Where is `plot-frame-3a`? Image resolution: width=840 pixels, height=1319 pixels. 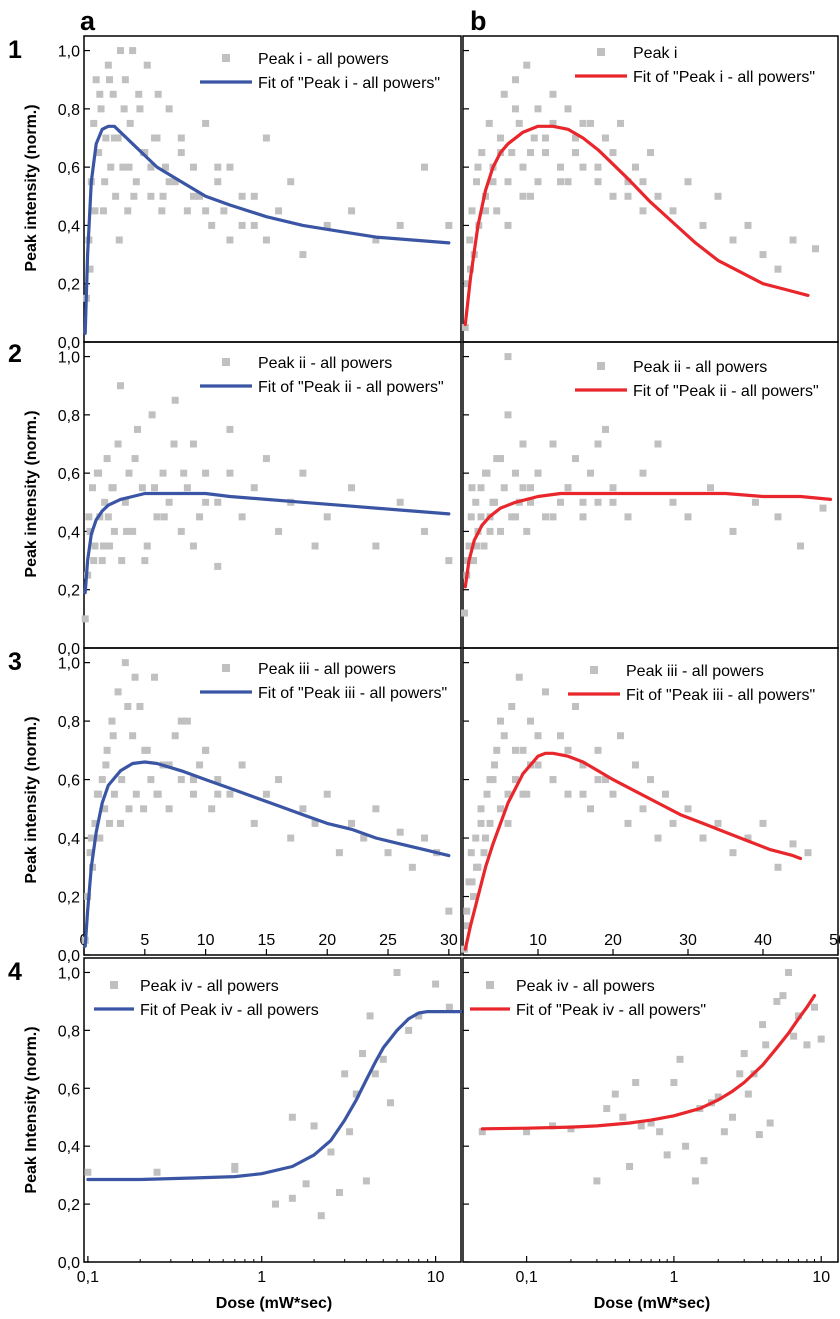
plot-frame-3a is located at coordinates (272, 801).